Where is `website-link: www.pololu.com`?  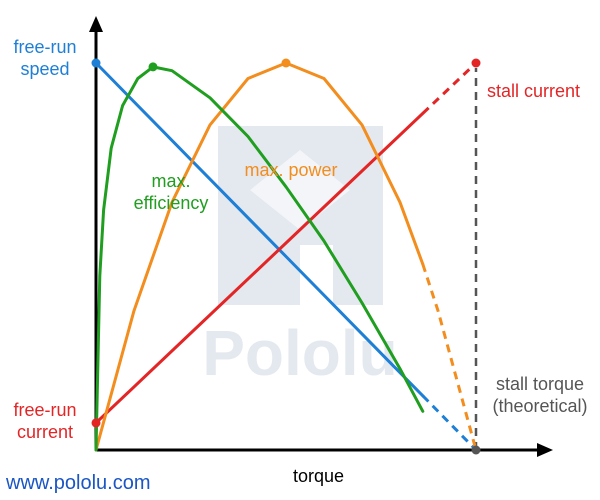 website-link: www.pololu.com is located at coordinates (78, 483).